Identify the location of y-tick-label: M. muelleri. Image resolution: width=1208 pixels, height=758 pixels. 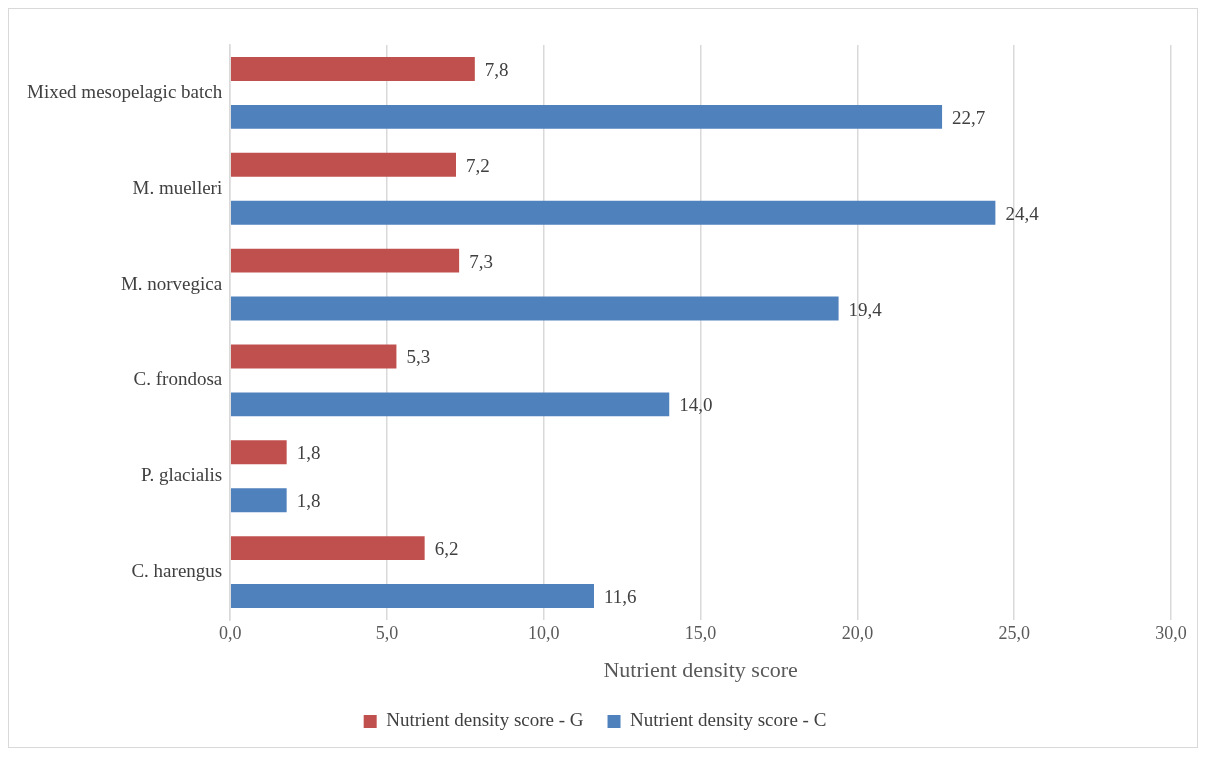
(177, 187).